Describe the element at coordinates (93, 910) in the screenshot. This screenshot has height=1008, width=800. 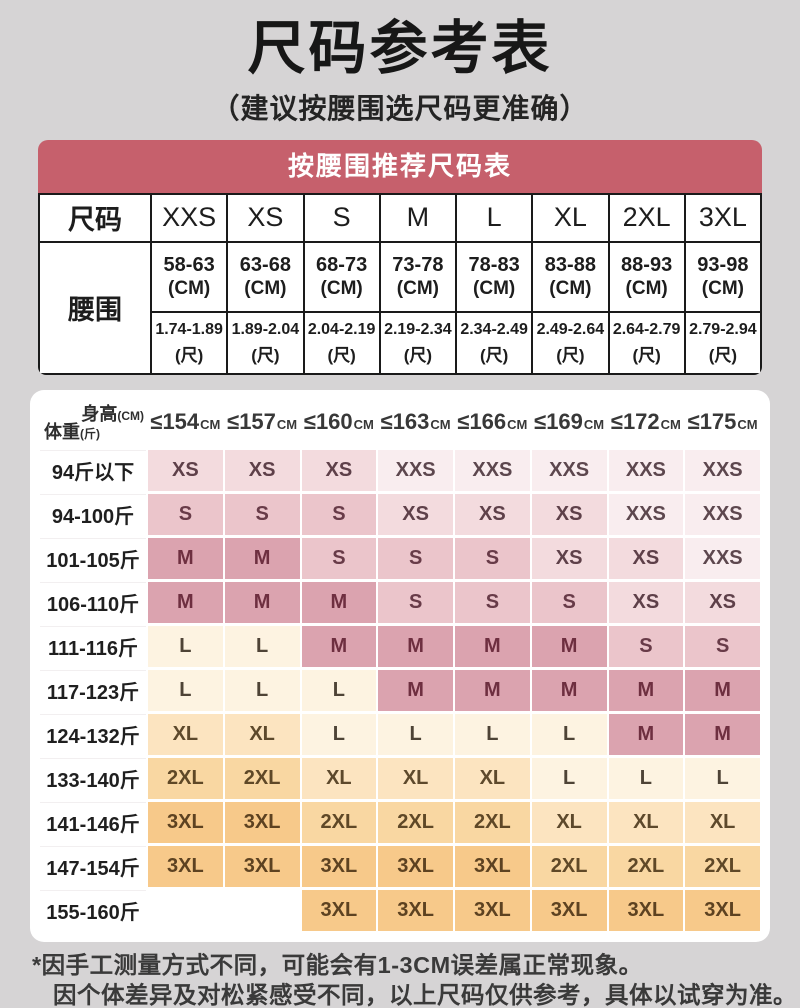
I see `weight-row-label: 155-160斤` at that location.